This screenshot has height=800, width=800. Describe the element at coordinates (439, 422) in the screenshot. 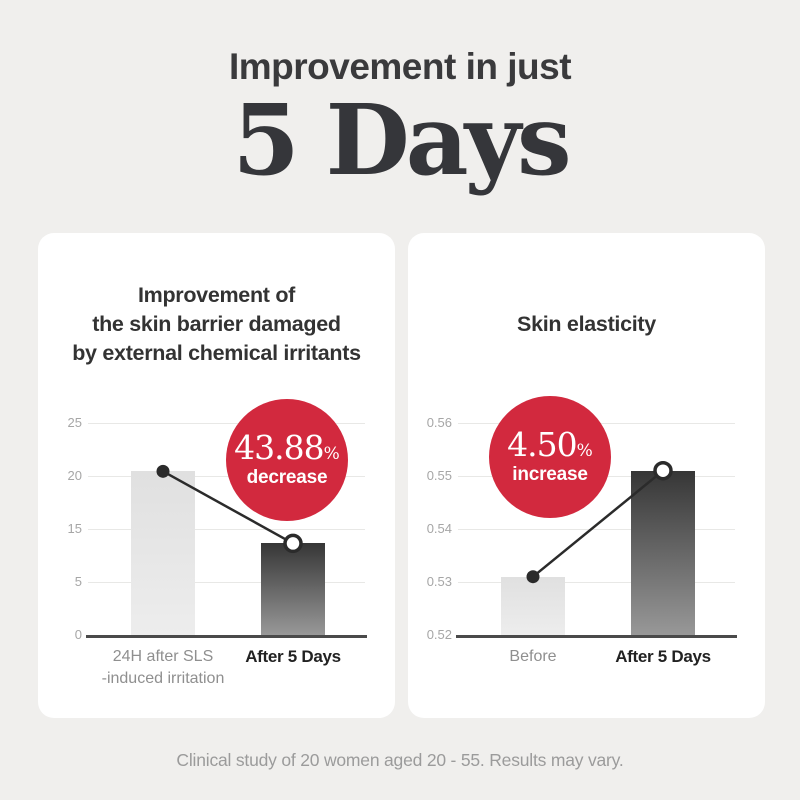

I see `y-tick-label: 0.56` at that location.